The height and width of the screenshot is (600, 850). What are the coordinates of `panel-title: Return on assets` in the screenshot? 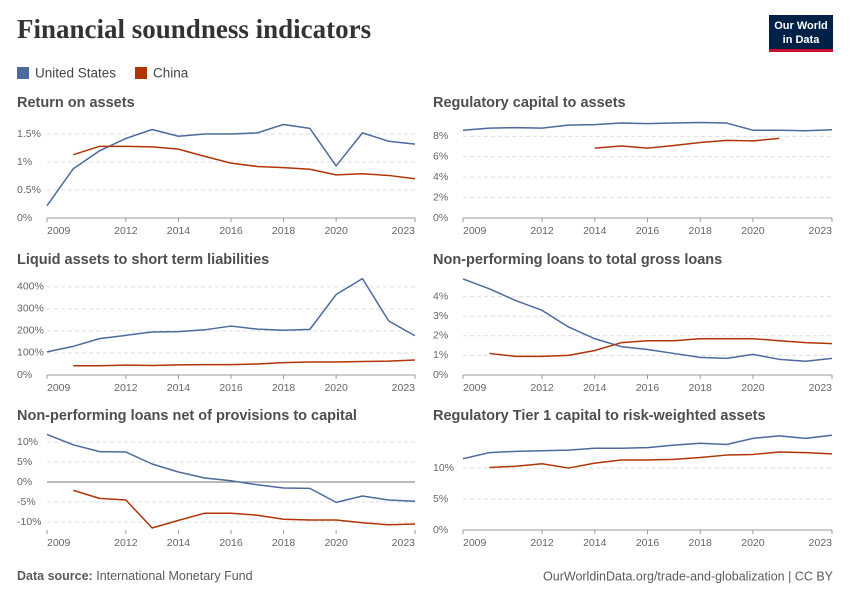 It's located at (76, 103).